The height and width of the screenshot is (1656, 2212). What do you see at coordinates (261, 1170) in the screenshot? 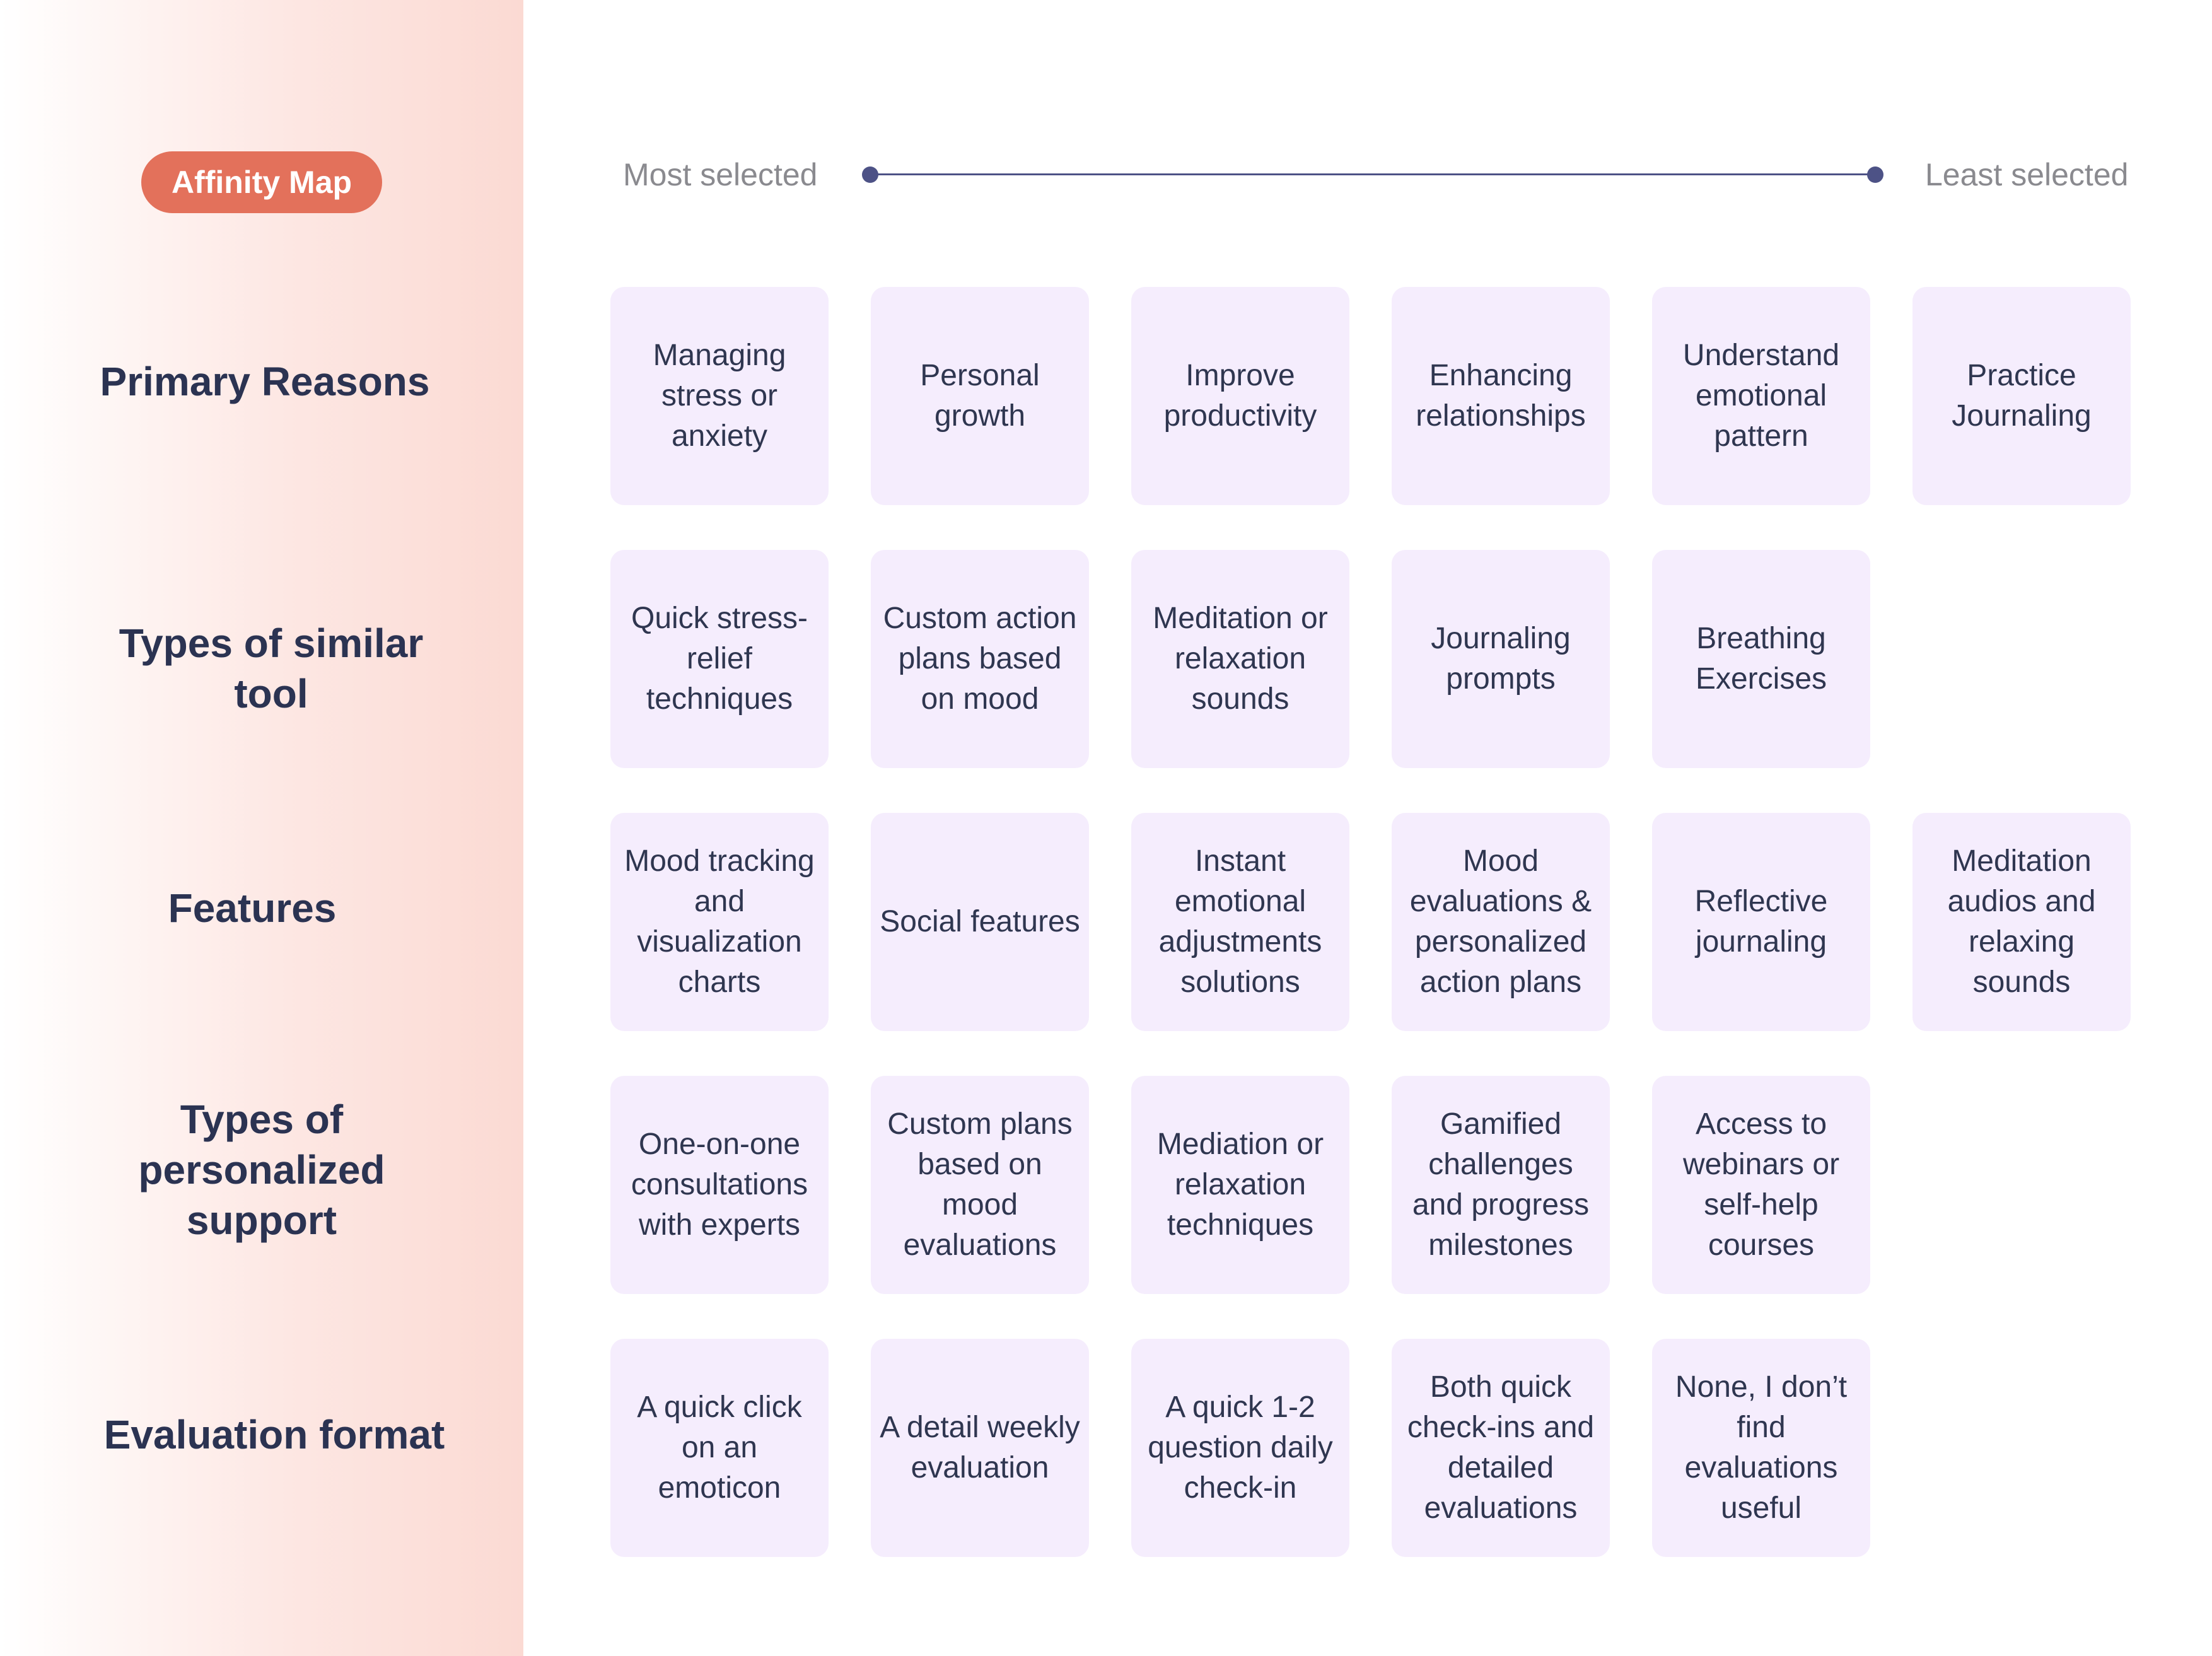
I see `row-label-personalized-support: Types of personalized support` at bounding box center [261, 1170].